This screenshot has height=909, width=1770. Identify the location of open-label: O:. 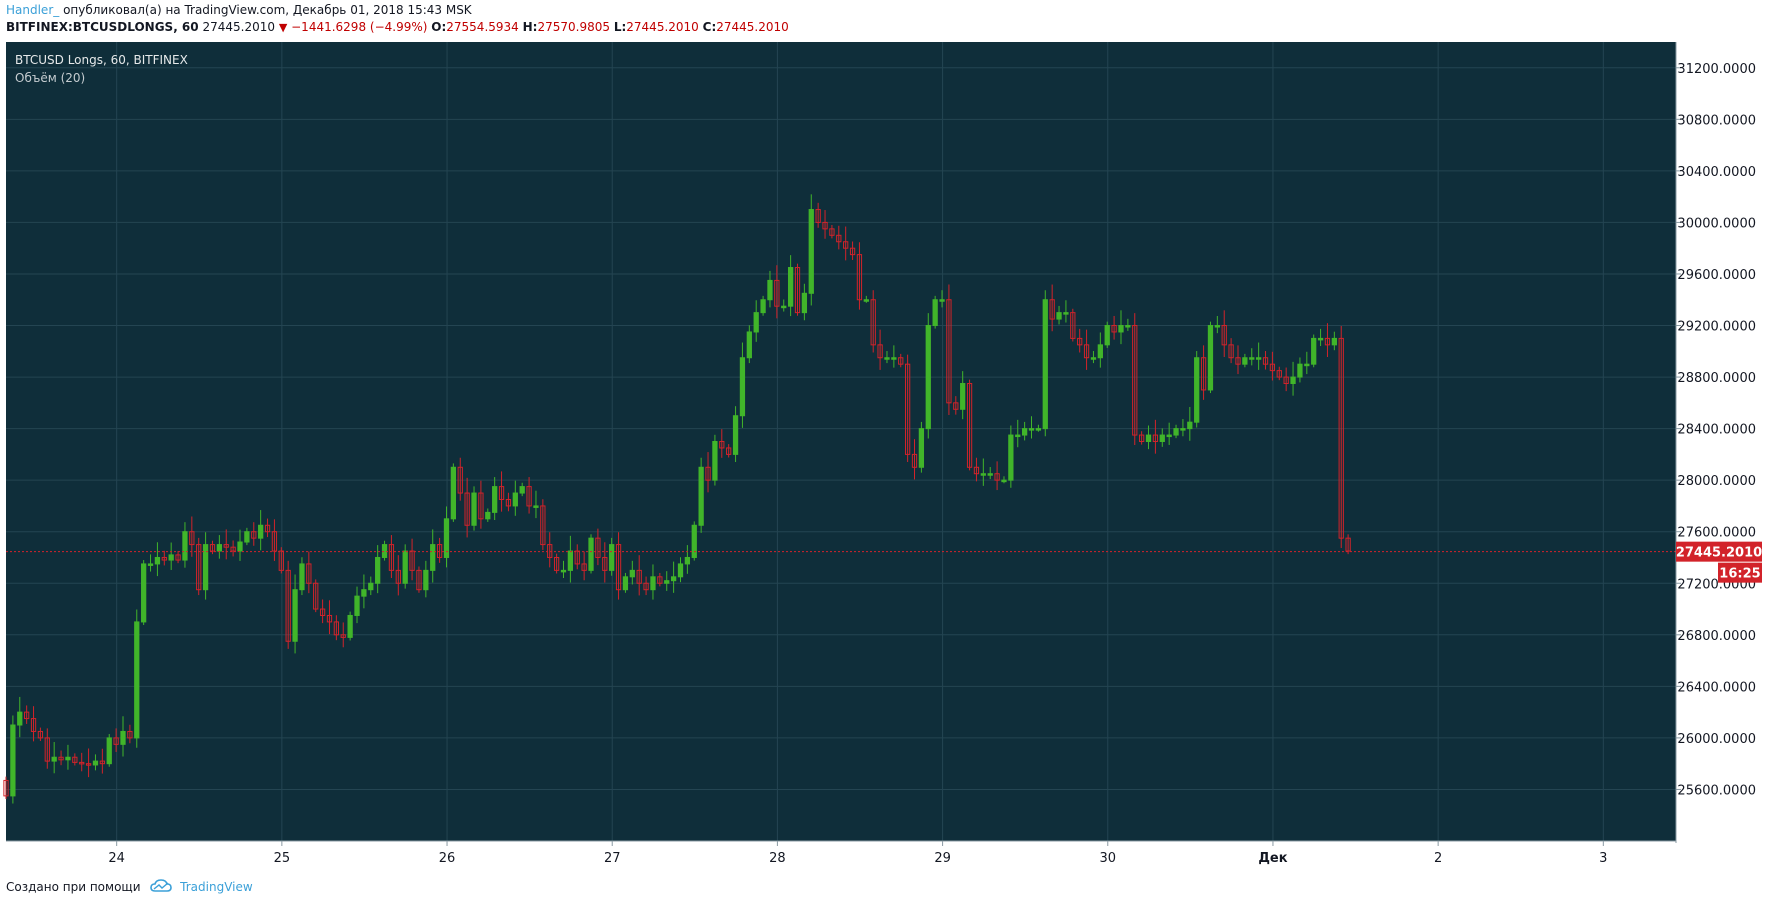
(439, 27).